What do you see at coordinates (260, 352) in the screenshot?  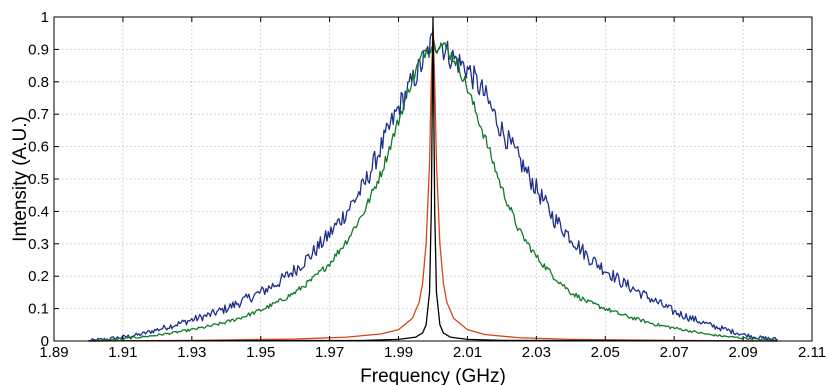 I see `x-tick-label: 1.95` at bounding box center [260, 352].